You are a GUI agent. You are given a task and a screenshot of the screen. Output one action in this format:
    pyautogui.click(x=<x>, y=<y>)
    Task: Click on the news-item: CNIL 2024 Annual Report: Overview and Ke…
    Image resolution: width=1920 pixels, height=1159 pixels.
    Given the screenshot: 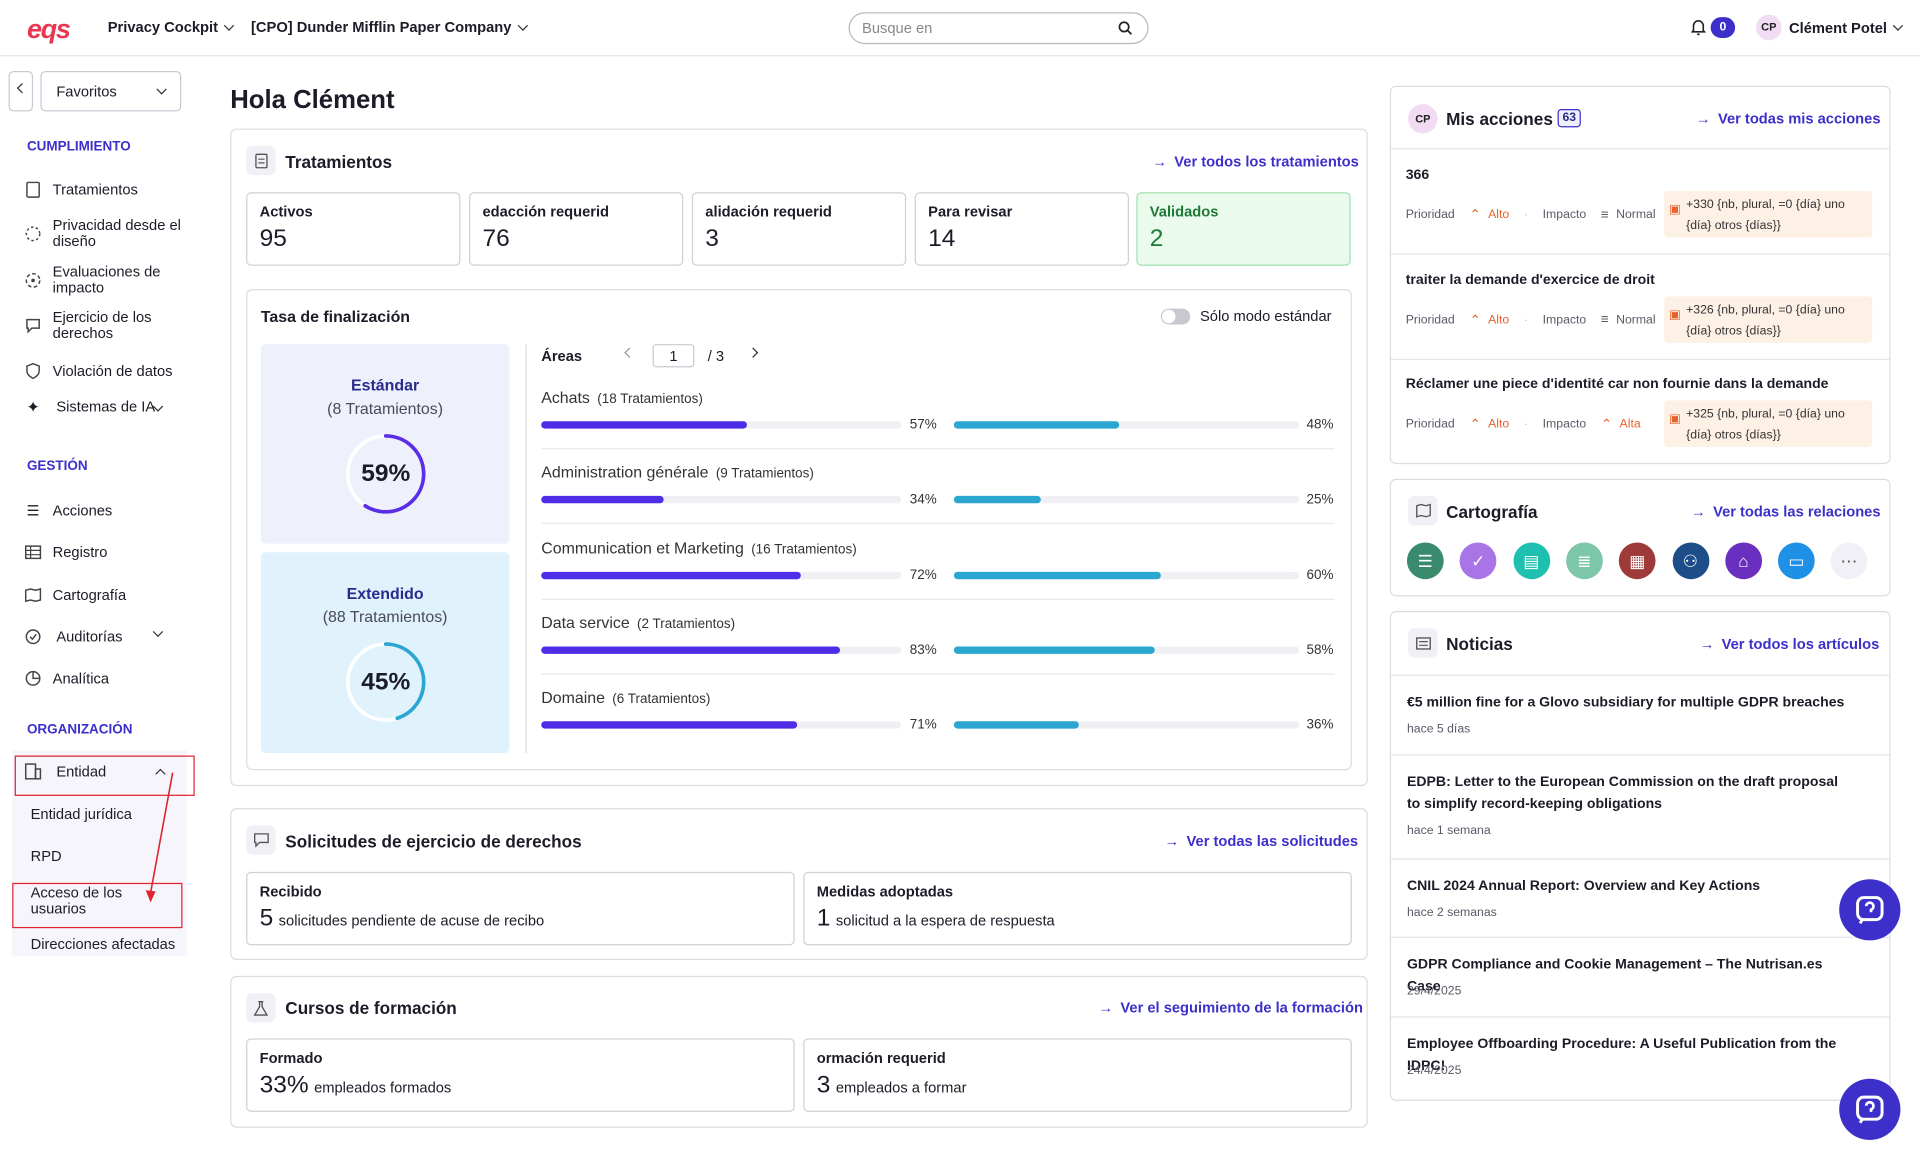 What is the action you would take?
    pyautogui.click(x=1640, y=899)
    